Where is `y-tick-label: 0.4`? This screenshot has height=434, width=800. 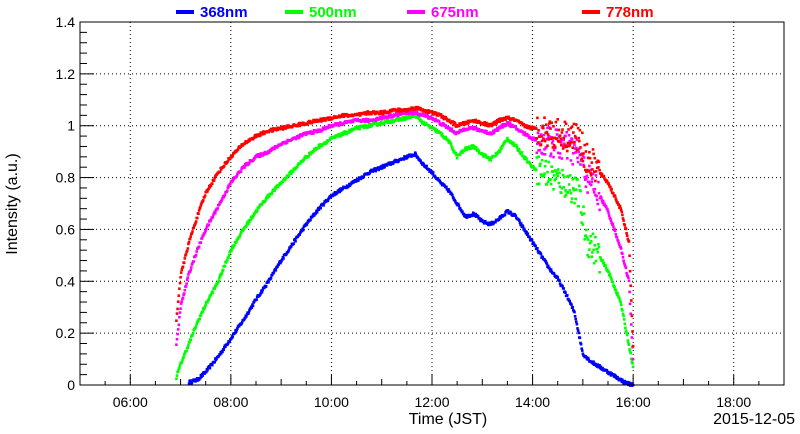 y-tick-label: 0.4 is located at coordinates (66, 281).